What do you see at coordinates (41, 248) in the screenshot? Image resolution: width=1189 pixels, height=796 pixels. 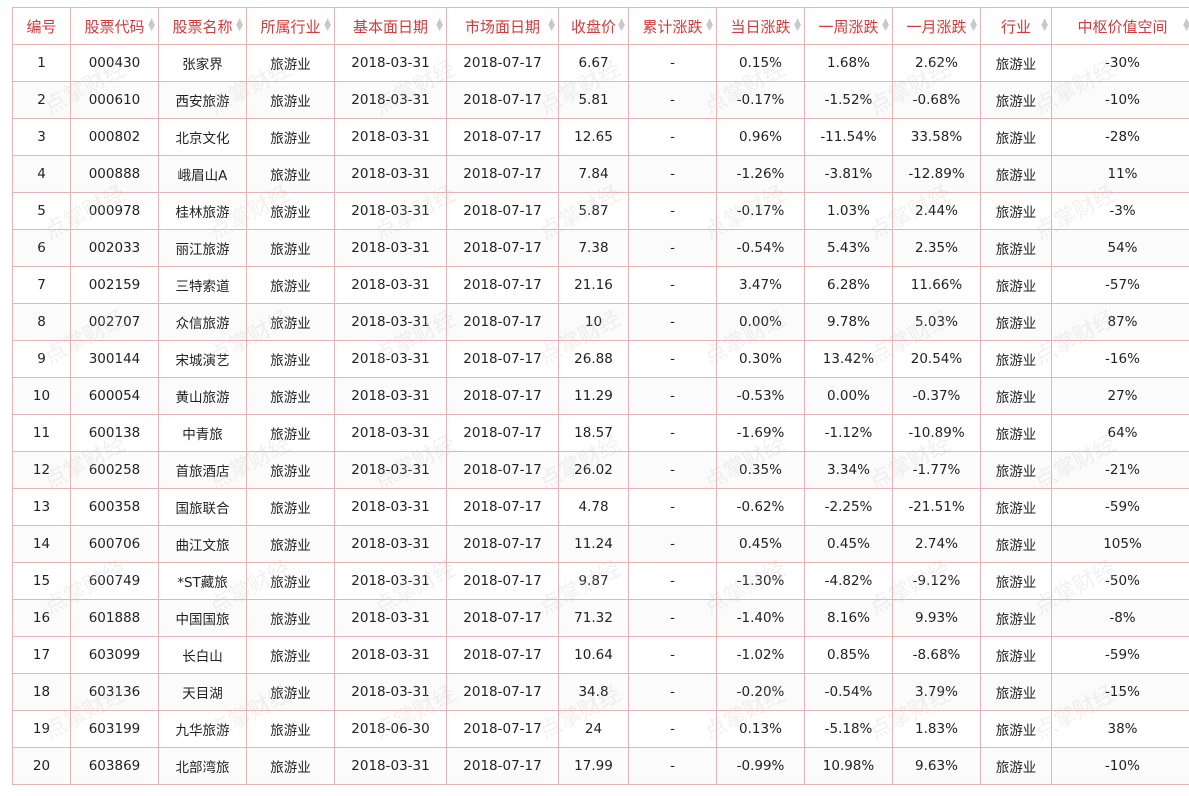 I see `cell-index: 6` at bounding box center [41, 248].